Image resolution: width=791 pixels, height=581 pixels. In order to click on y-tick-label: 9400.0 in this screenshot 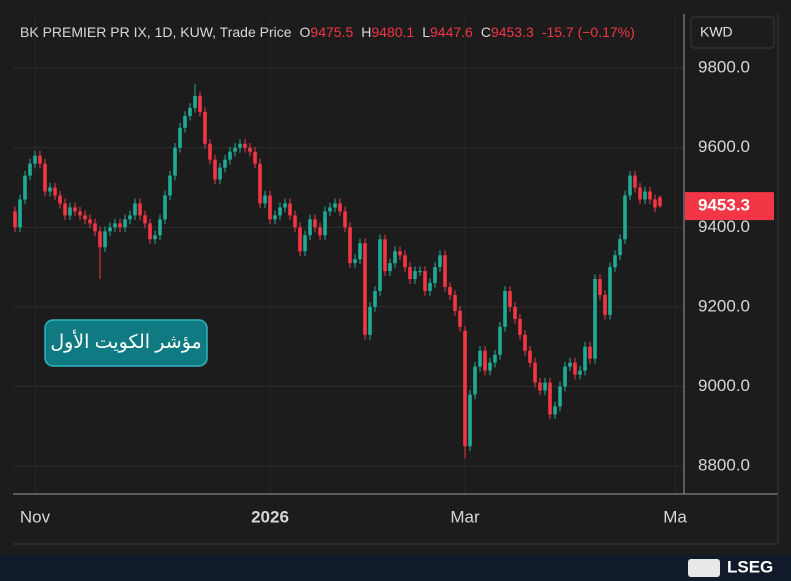, I will do `click(724, 226)`.